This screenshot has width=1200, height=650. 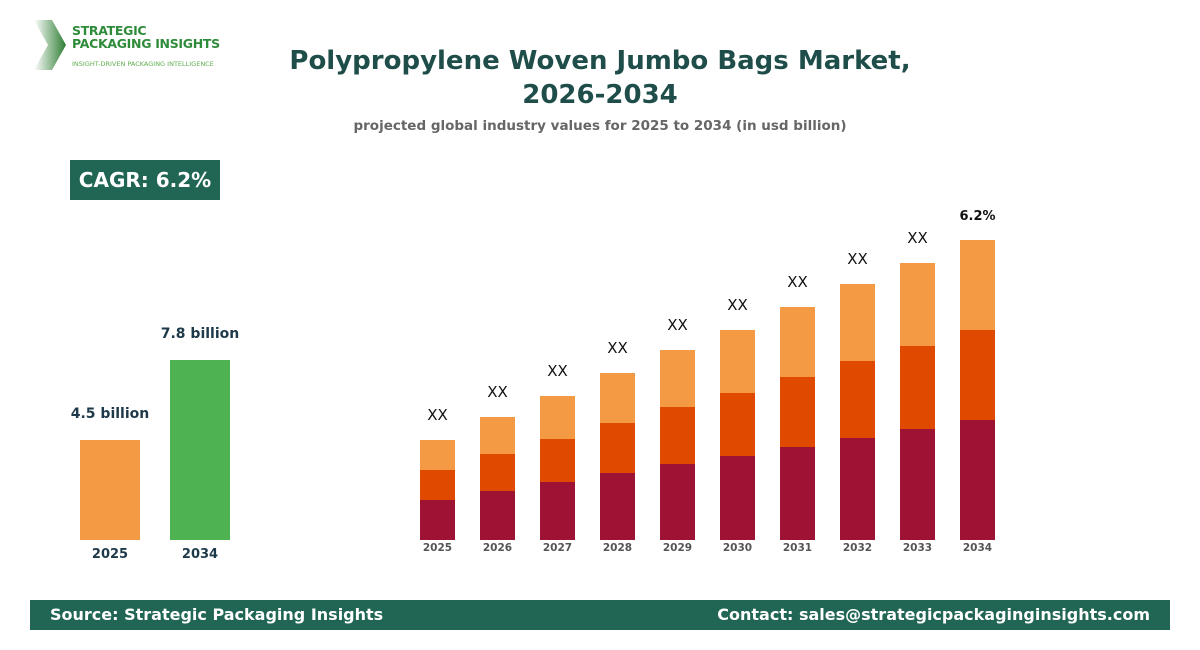 What do you see at coordinates (600, 95) in the screenshot?
I see `title-line2: 2026-2034` at bounding box center [600, 95].